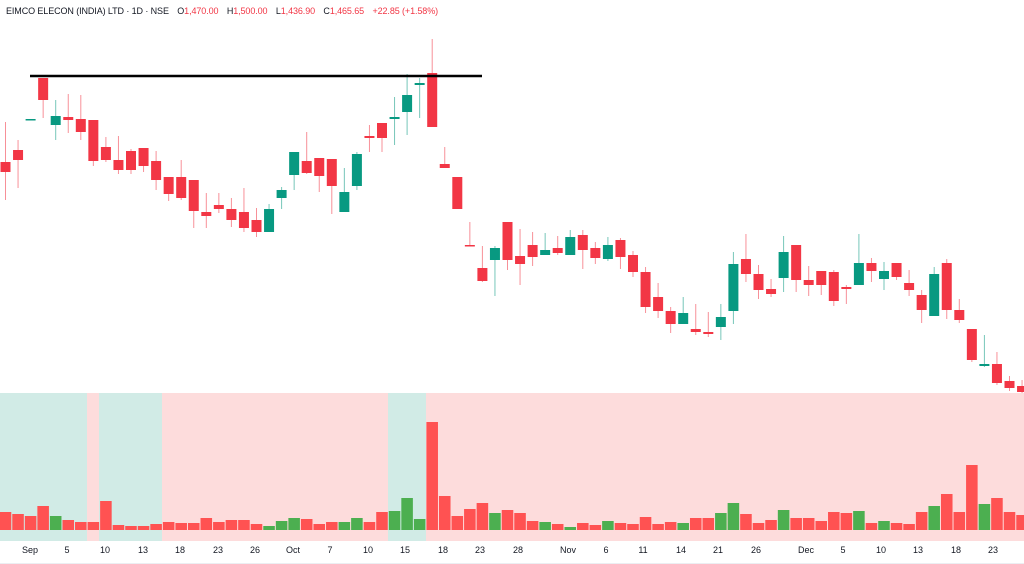 The width and height of the screenshot is (1024, 564). What do you see at coordinates (347, 11) in the screenshot?
I see `close-value: 1,465.65` at bounding box center [347, 11].